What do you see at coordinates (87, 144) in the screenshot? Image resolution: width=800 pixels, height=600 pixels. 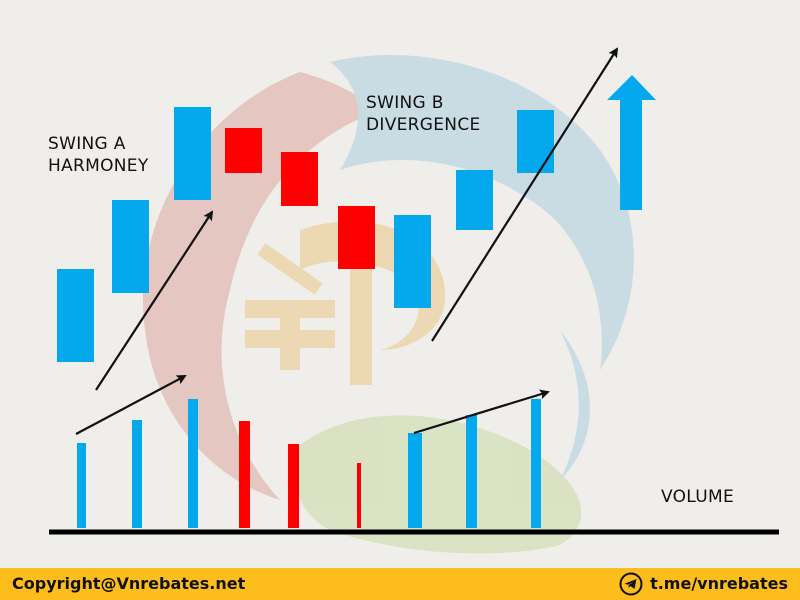 I see `swing-a-line1: SWING A` at bounding box center [87, 144].